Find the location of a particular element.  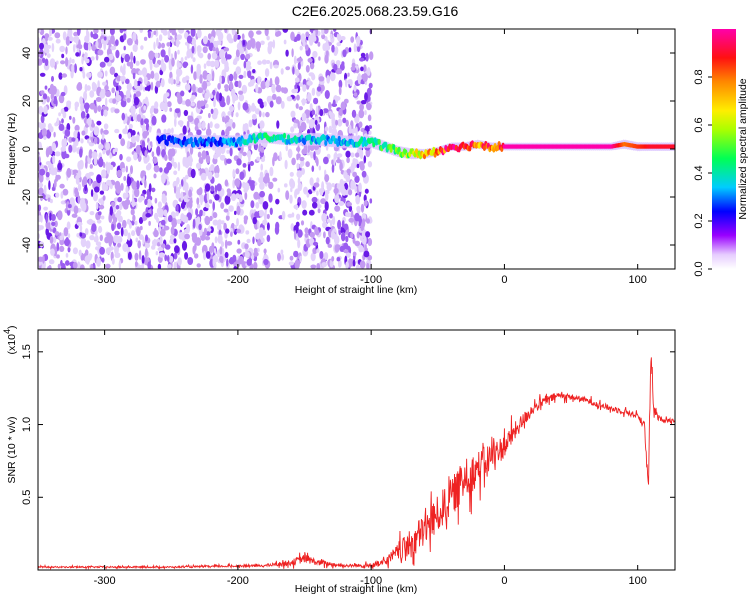

x-tick-label: -100 is located at coordinates (371, 280).